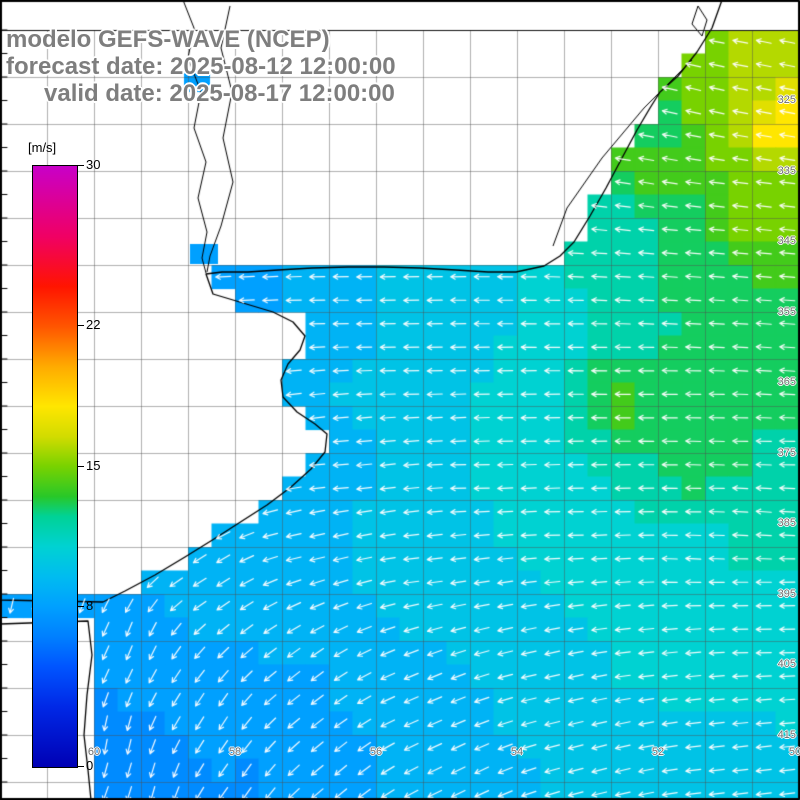 Image resolution: width=800 pixels, height=800 pixels. I want to click on lat-label: 395, so click(786, 594).